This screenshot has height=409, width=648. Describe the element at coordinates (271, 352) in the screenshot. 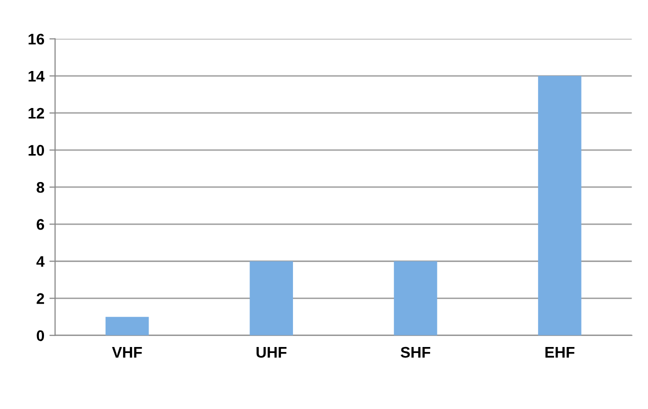

I see `x-tick-label: UHF` at that location.